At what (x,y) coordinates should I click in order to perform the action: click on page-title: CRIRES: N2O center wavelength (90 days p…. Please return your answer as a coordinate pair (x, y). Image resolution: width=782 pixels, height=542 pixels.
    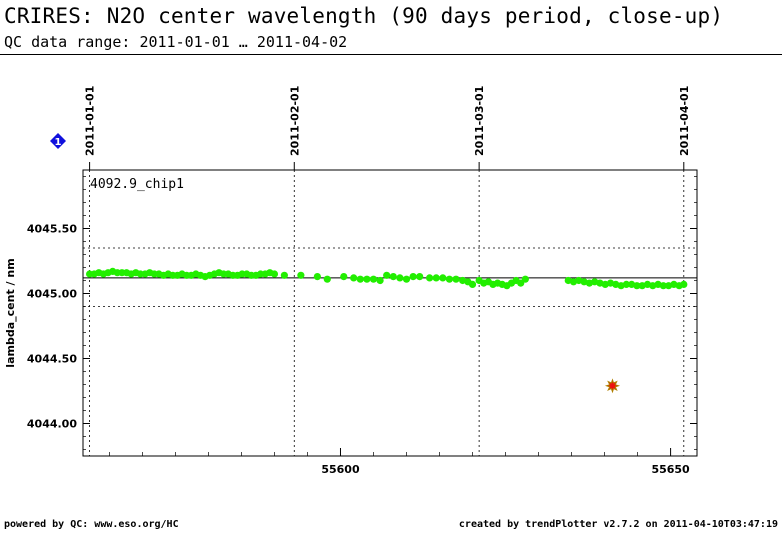
    Looking at the image, I should click on (364, 16).